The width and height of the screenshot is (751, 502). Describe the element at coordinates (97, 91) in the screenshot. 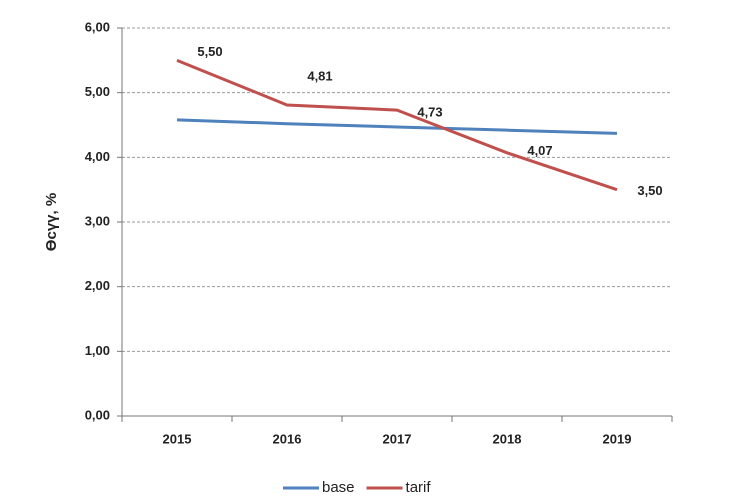

I see `y-tick-label: 5,00` at that location.